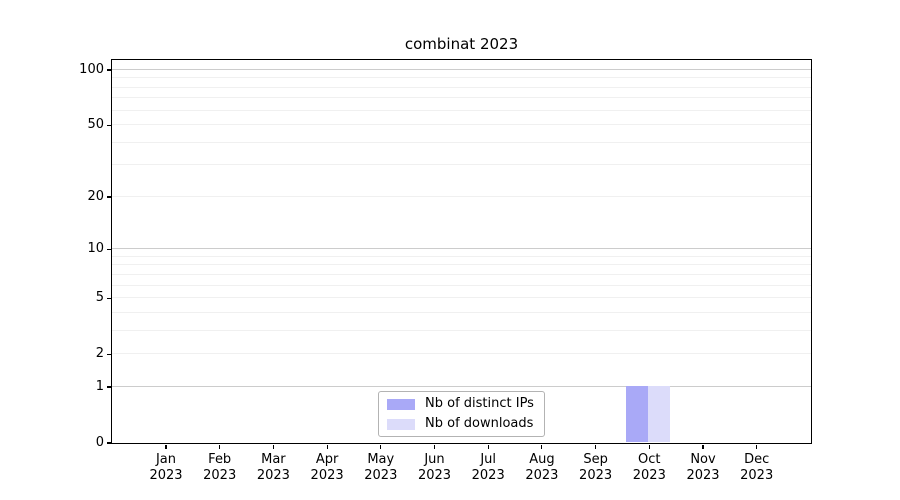  I want to click on legend-item: Nb of downloads, so click(461, 424).